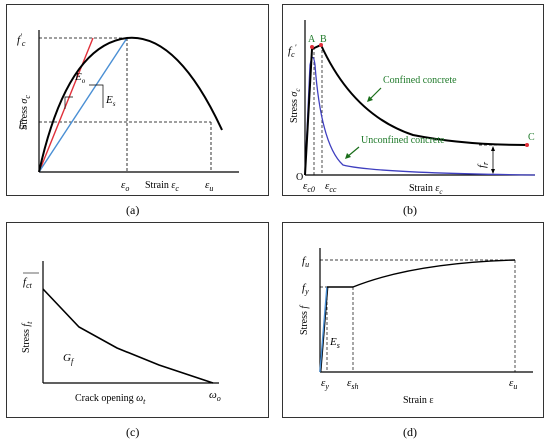 The image size is (550, 443). What do you see at coordinates (370, 99) in the screenshot?
I see `b-confined-arrowhead` at bounding box center [370, 99].